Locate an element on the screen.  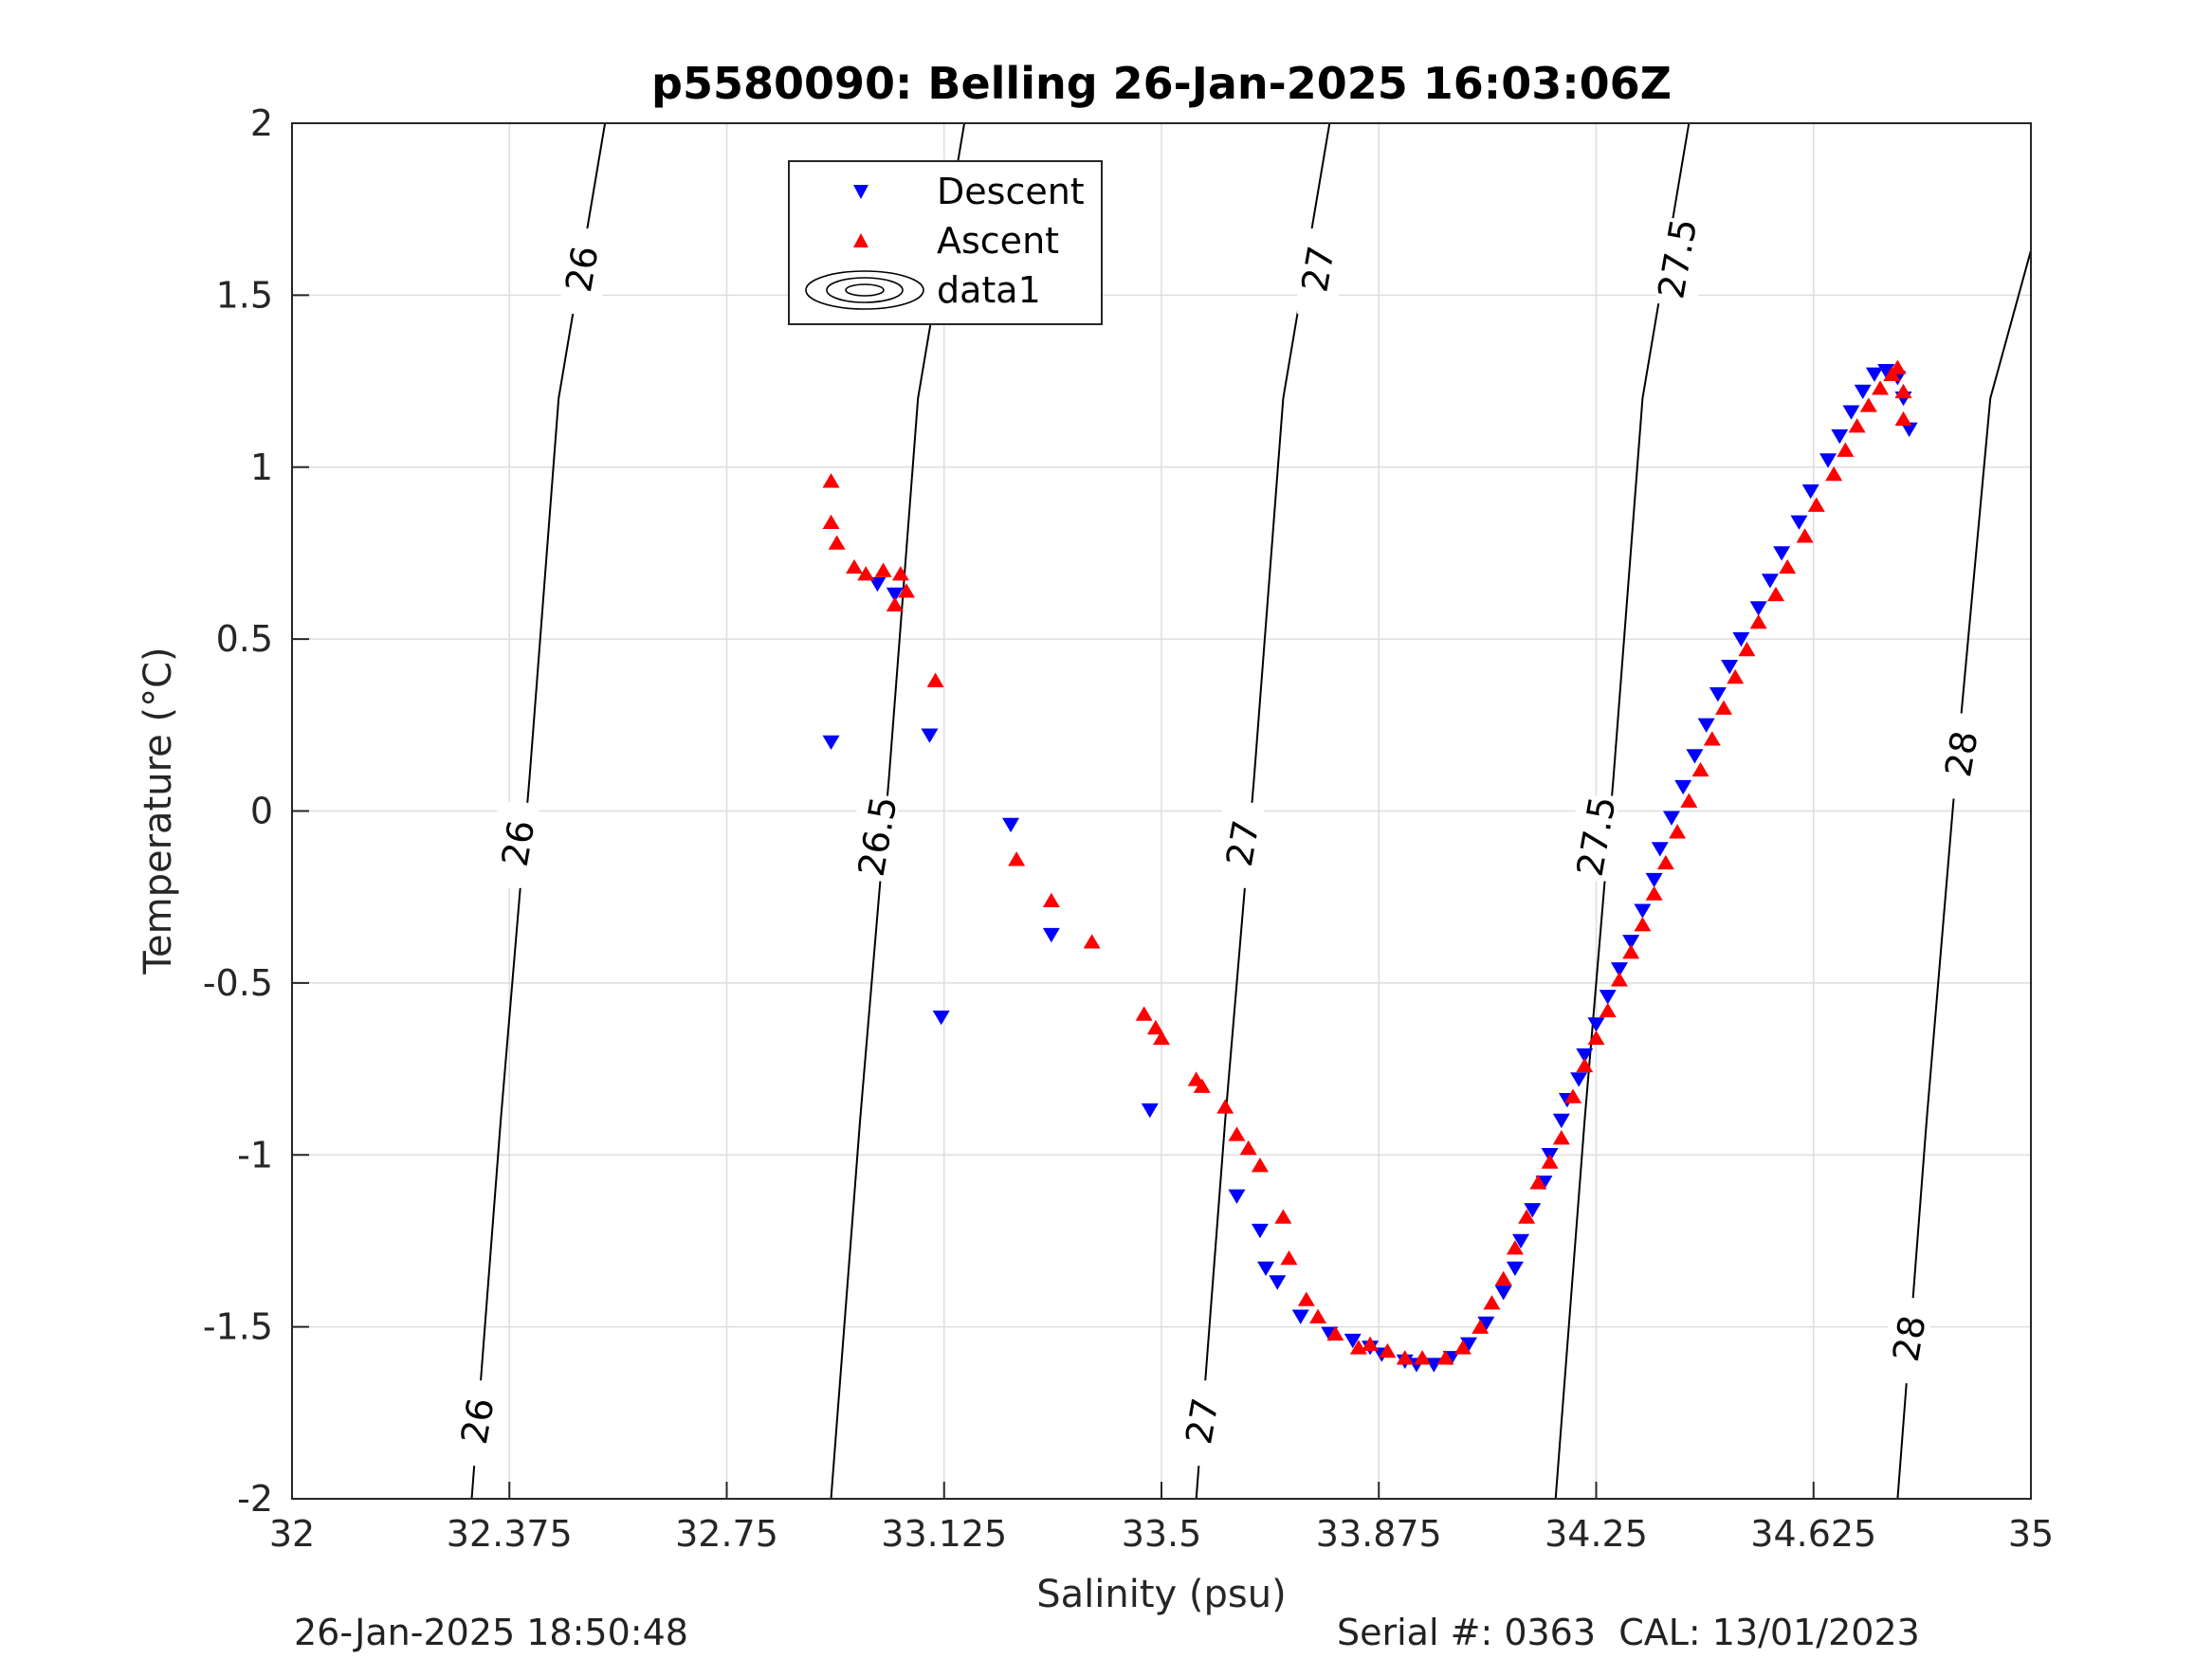
y-tick-label: 2 is located at coordinates (261, 123).